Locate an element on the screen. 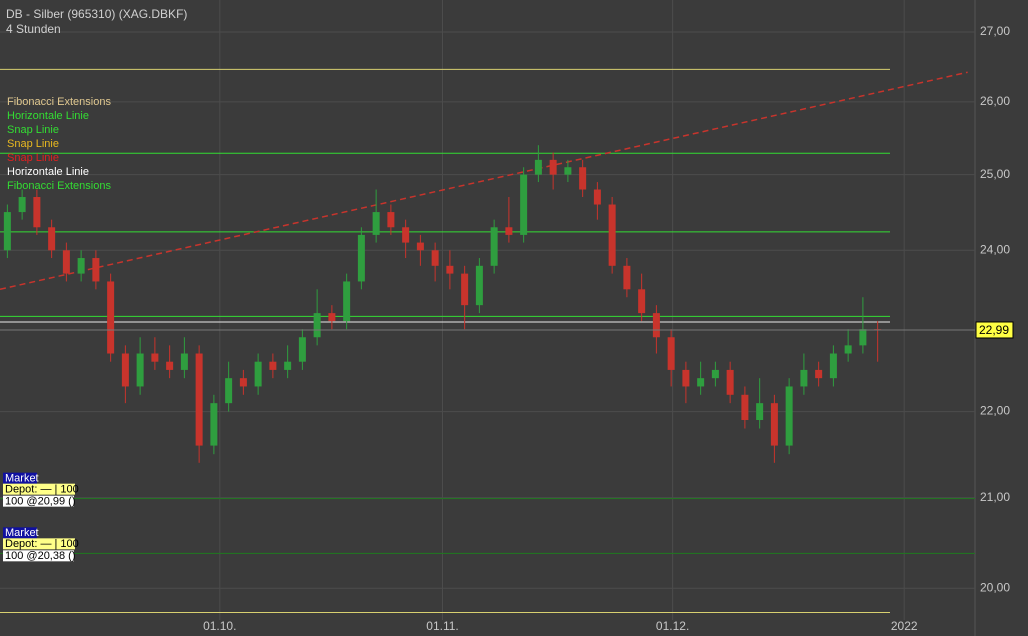  x-tick-label: 01.11. is located at coordinates (442, 626).